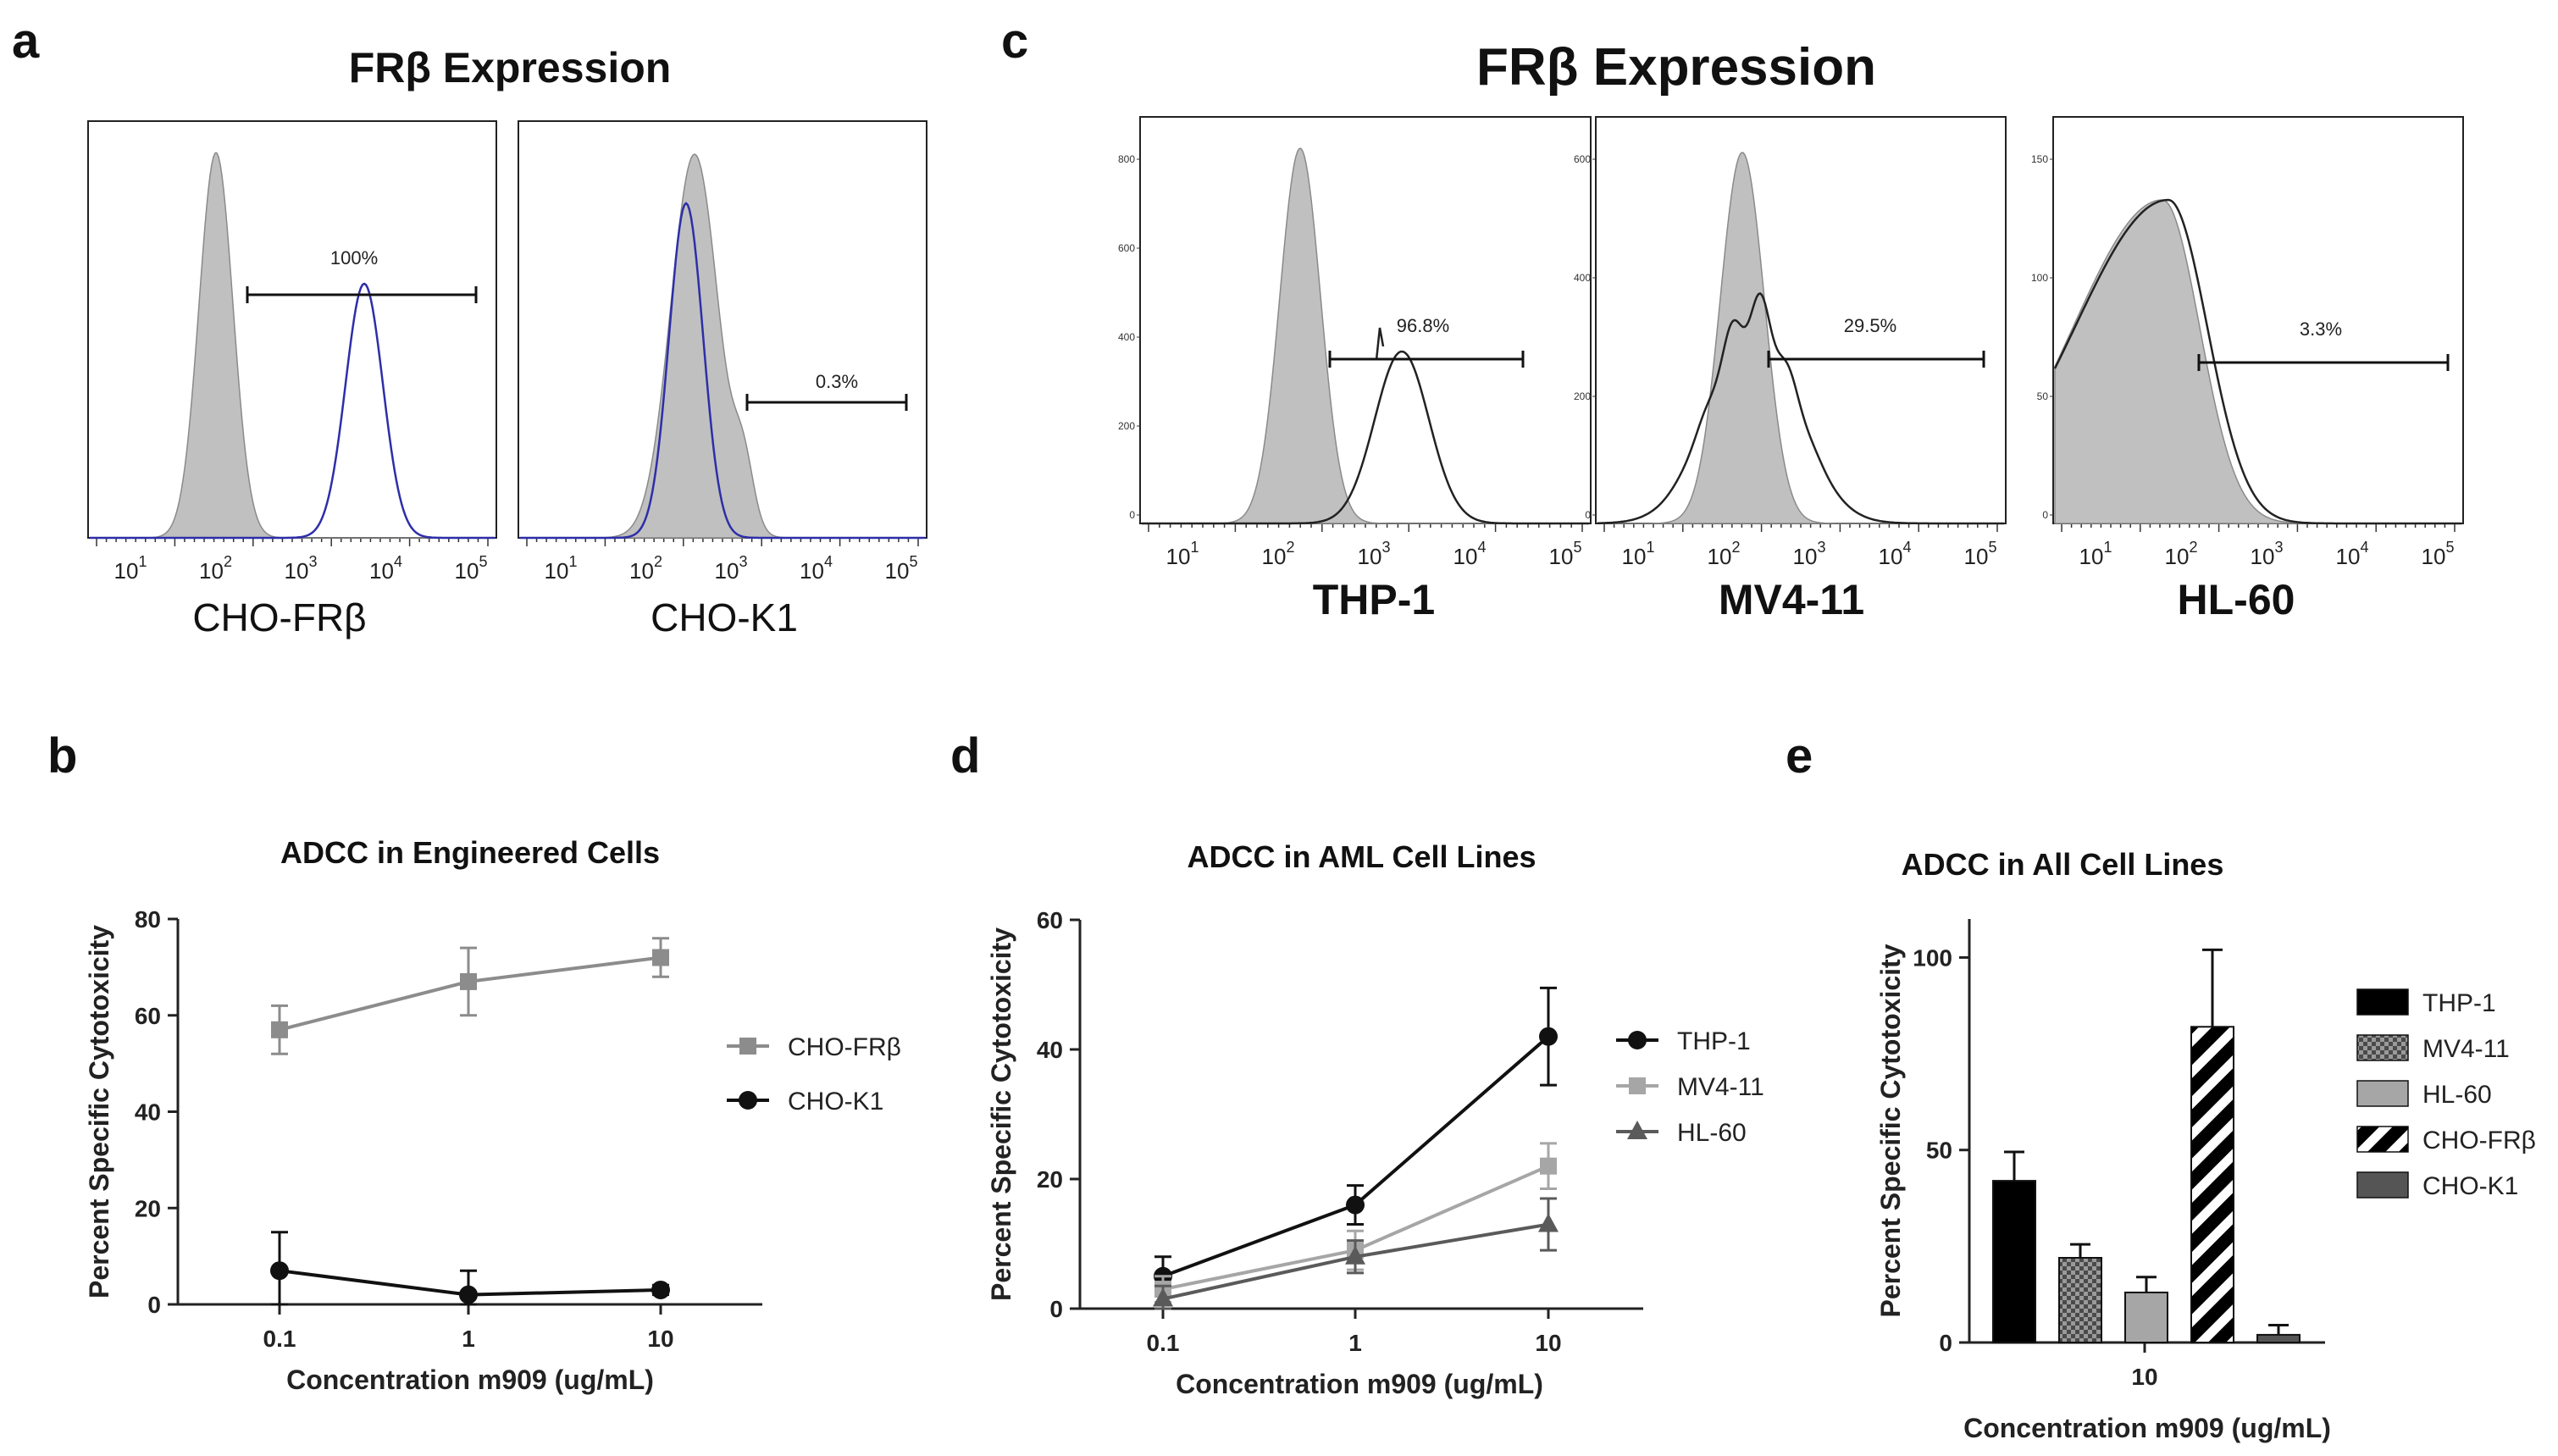 The height and width of the screenshot is (1456, 2558). Describe the element at coordinates (1001, 1114) in the screenshot. I see `y-axis-label: Percent Specific Cytotoxicity` at that location.